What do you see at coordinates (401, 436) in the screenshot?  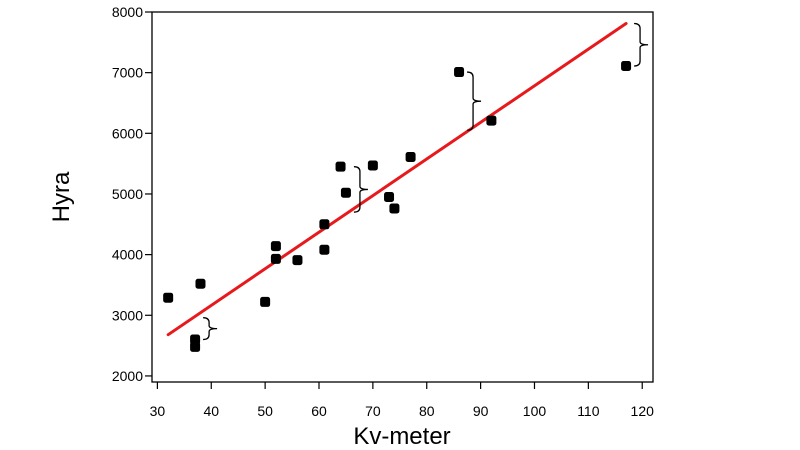 I see `x-axis-title: Kv-meter` at bounding box center [401, 436].